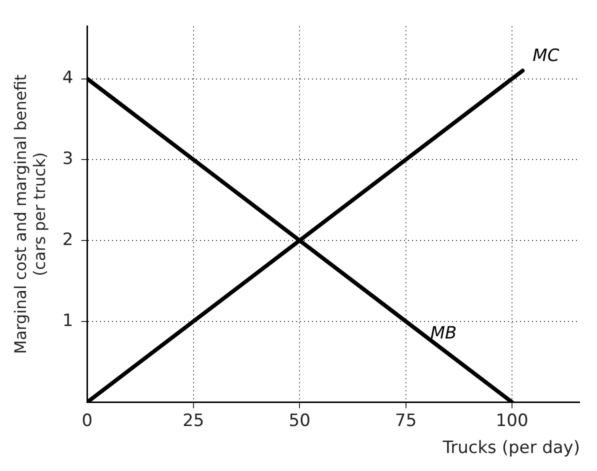  Describe the element at coordinates (68, 240) in the screenshot. I see `y-tick-label: 2` at that location.